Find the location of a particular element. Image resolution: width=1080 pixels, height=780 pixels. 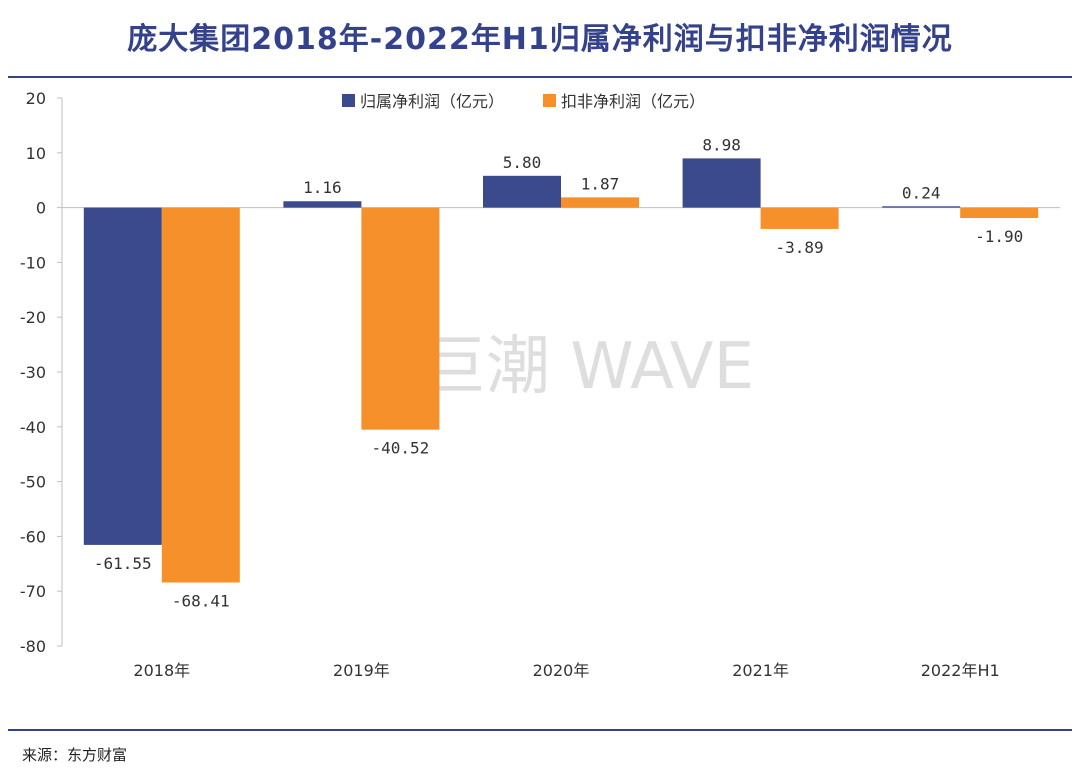

y-tick-label: 10 is located at coordinates (36, 153).